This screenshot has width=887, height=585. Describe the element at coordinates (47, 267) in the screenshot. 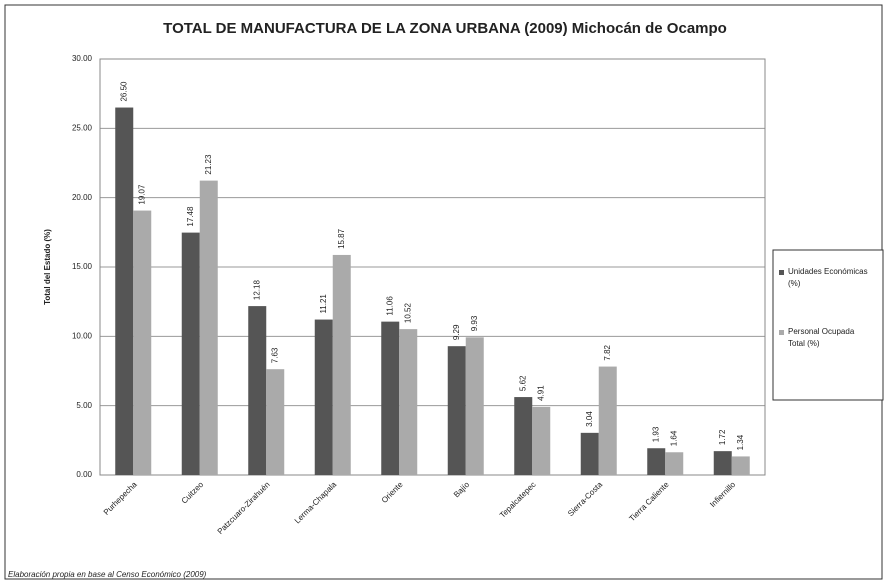

I see `y-axis-label: Total del Estado (%)` at that location.